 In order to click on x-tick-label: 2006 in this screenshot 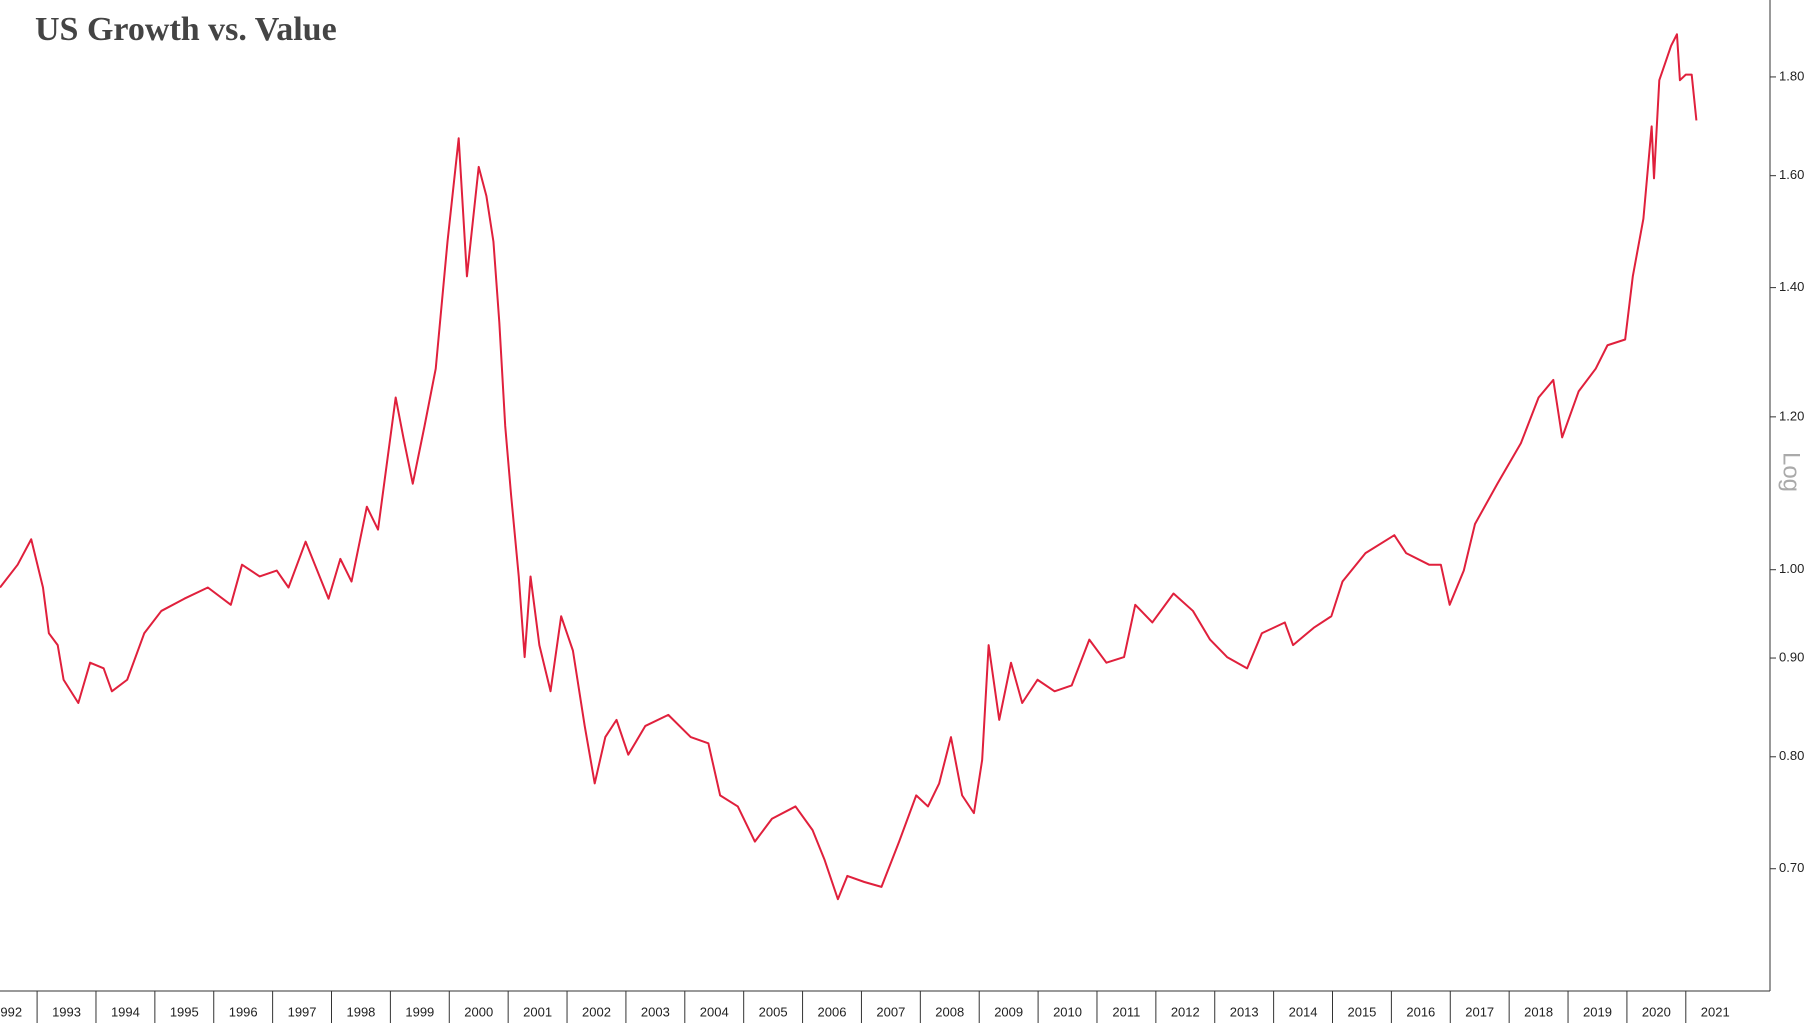, I will do `click(832, 1011)`.